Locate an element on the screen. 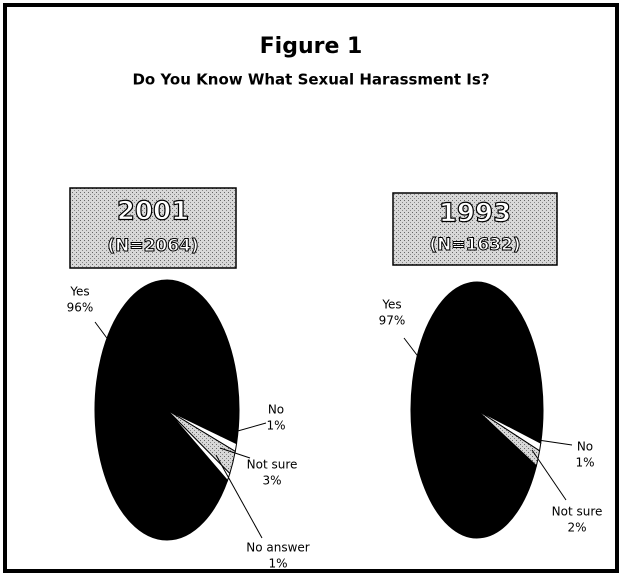  slice-value-label: 96% is located at coordinates (80, 308).